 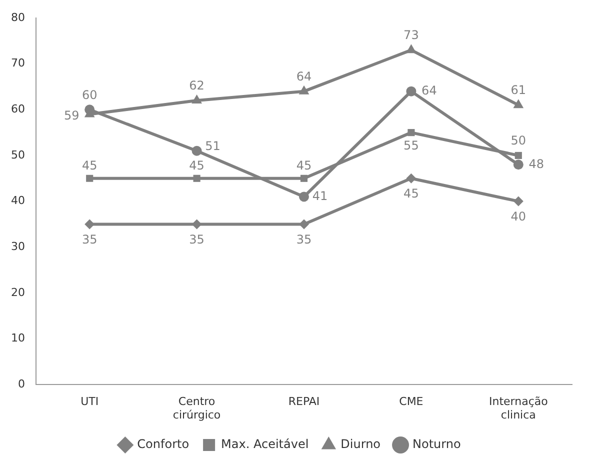 What do you see at coordinates (17, 155) in the screenshot?
I see `y-tick-label: 50` at bounding box center [17, 155].